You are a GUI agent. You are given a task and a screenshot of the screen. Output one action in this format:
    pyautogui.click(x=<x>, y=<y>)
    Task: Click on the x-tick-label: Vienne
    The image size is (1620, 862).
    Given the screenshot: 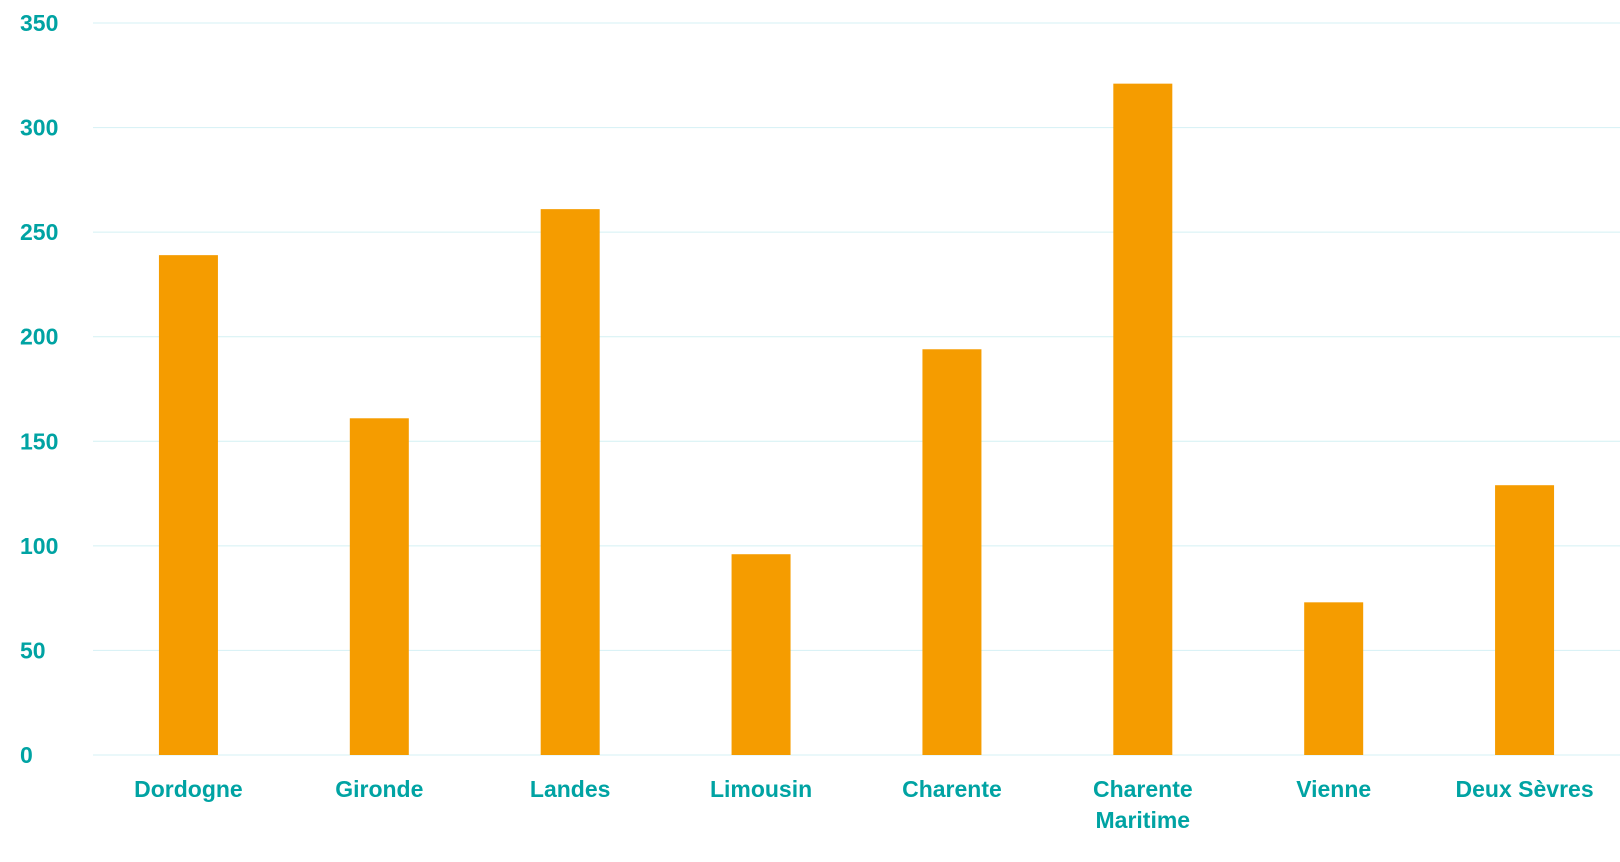 What is the action you would take?
    pyautogui.click(x=1333, y=789)
    